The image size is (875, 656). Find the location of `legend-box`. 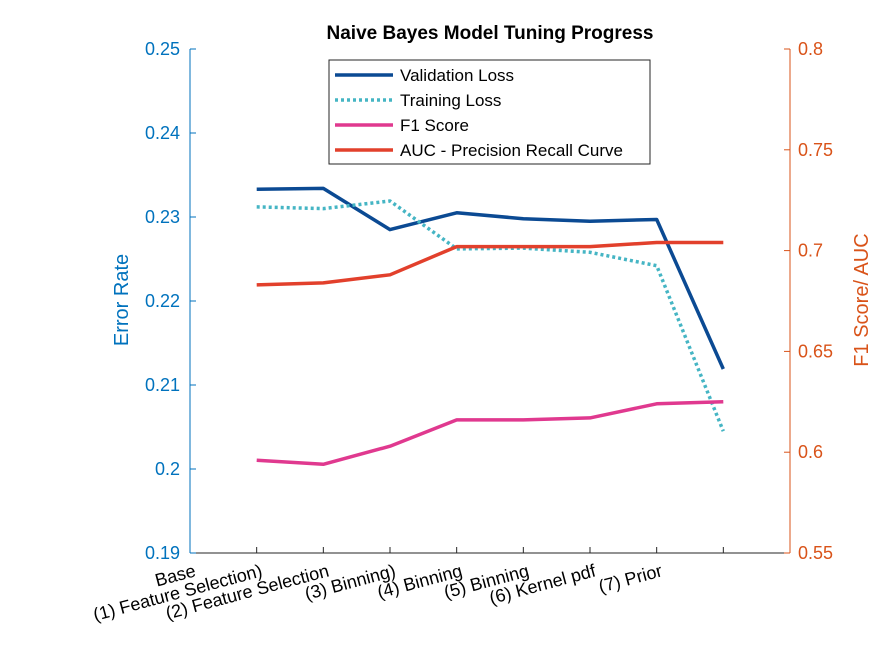

legend-box is located at coordinates (489, 112).